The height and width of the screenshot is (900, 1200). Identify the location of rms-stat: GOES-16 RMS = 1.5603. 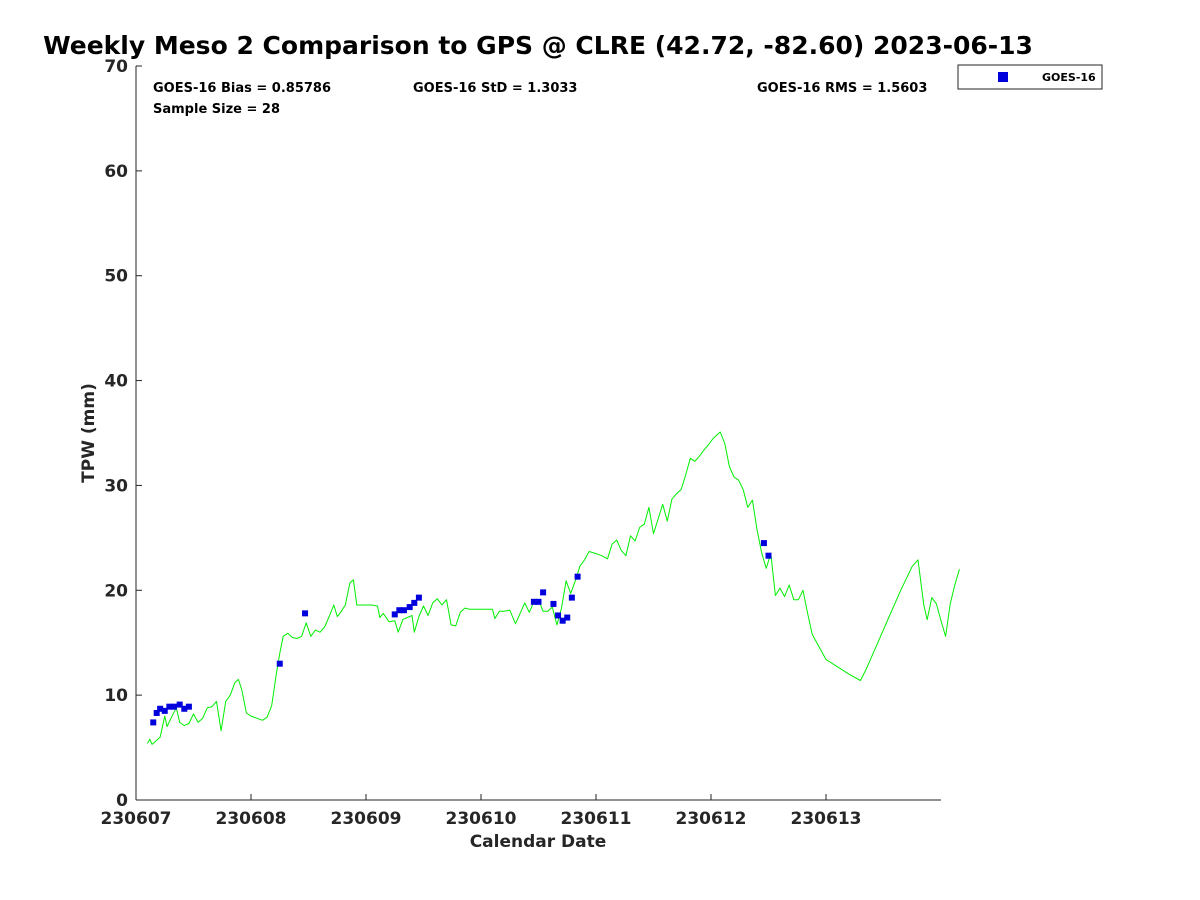
(842, 88).